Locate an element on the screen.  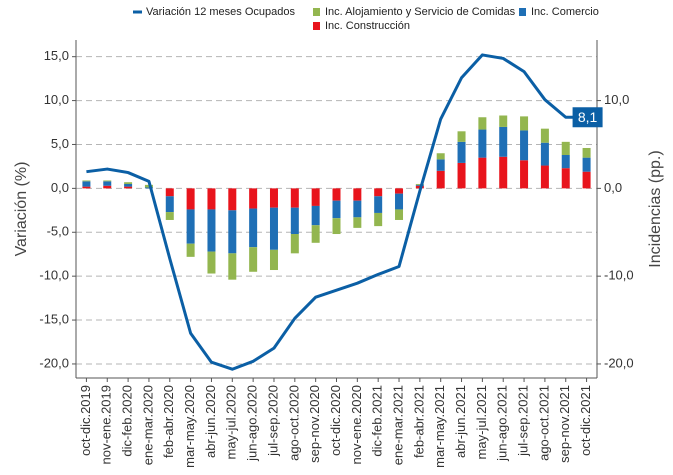
x-tick-label: sep-nov.2020 is located at coordinates (314, 424).